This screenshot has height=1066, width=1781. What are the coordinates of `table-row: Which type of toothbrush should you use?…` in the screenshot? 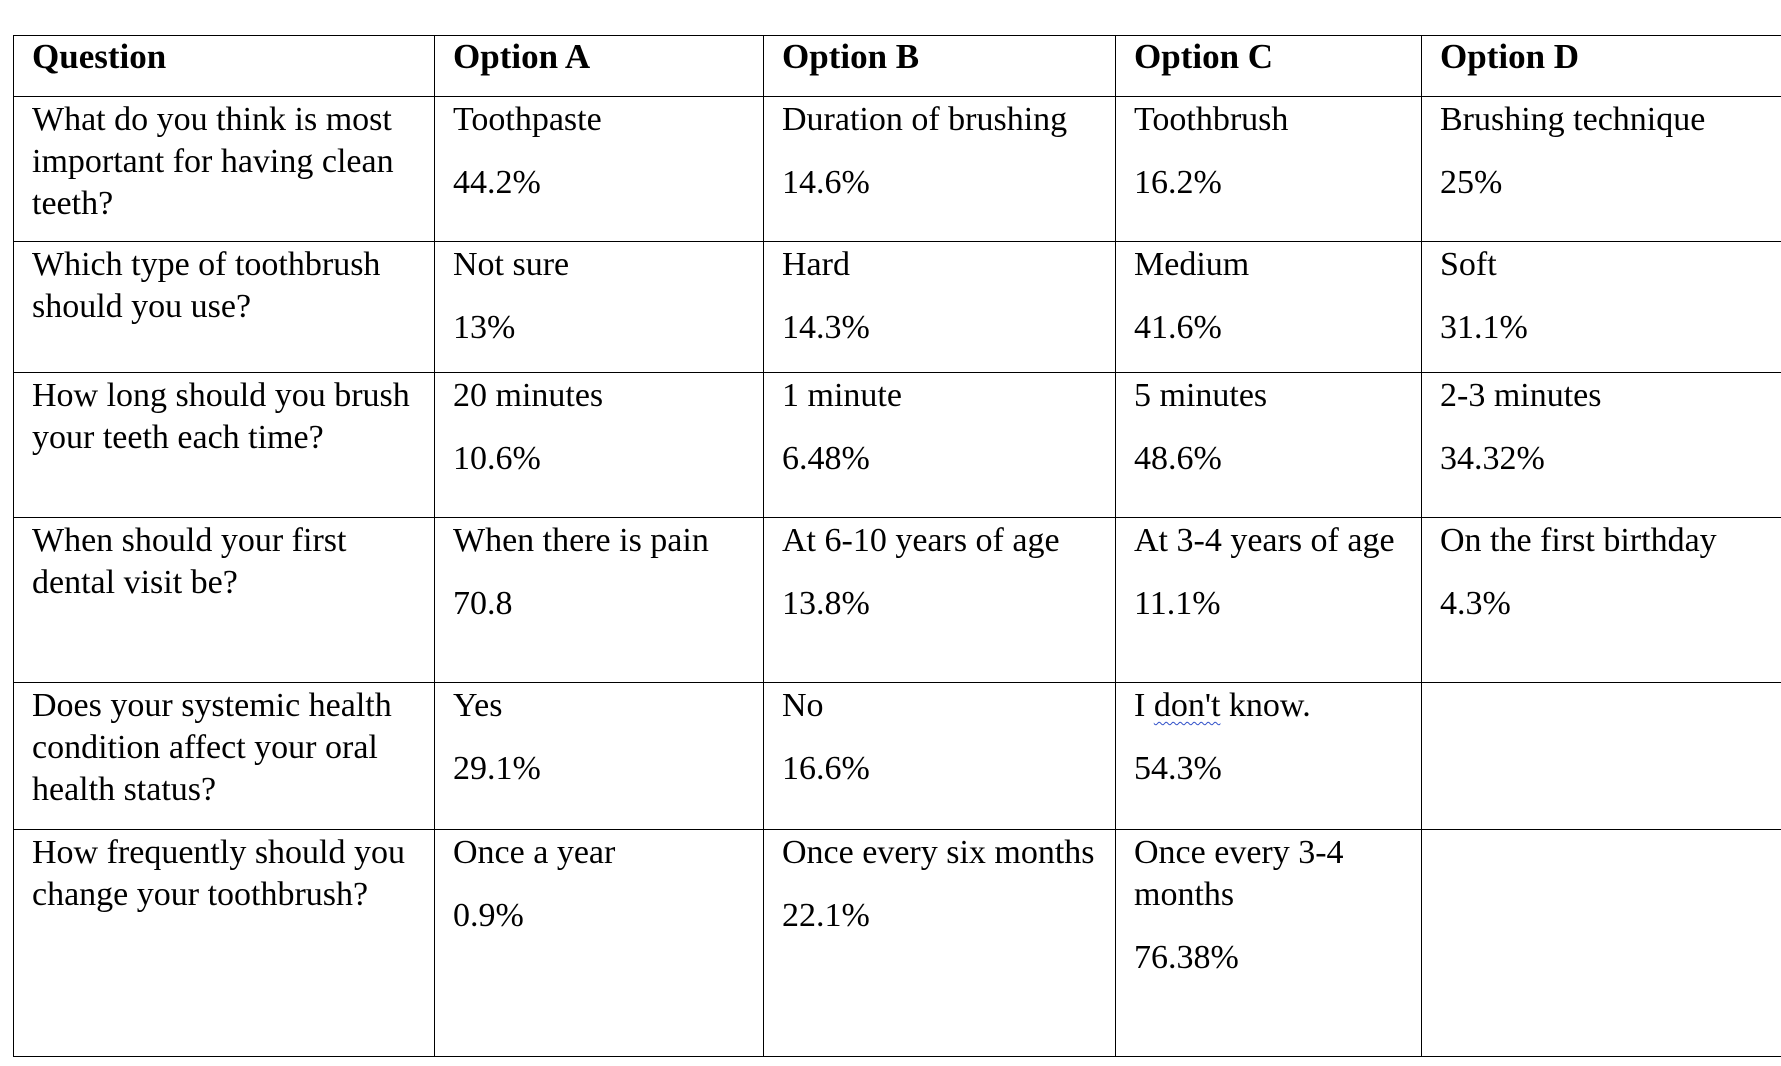 It's located at (897, 307).